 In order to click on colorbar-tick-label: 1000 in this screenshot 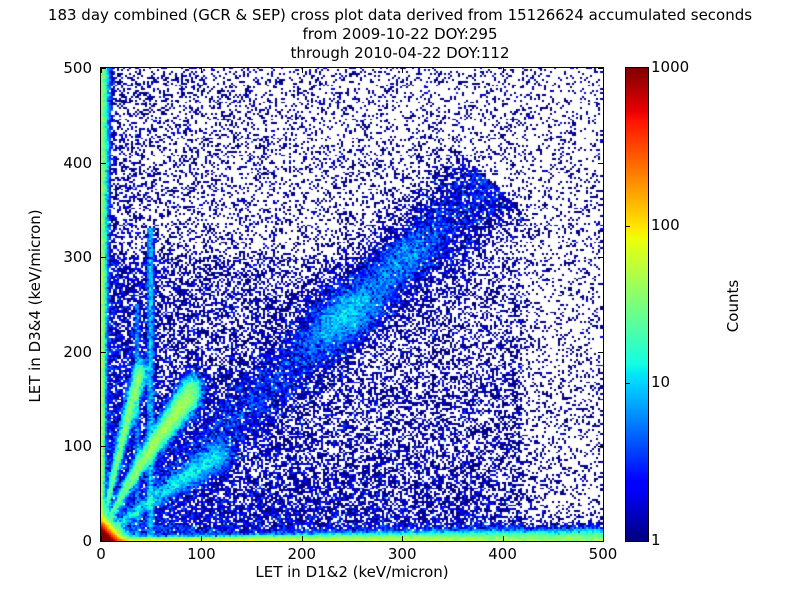, I will do `click(670, 67)`.